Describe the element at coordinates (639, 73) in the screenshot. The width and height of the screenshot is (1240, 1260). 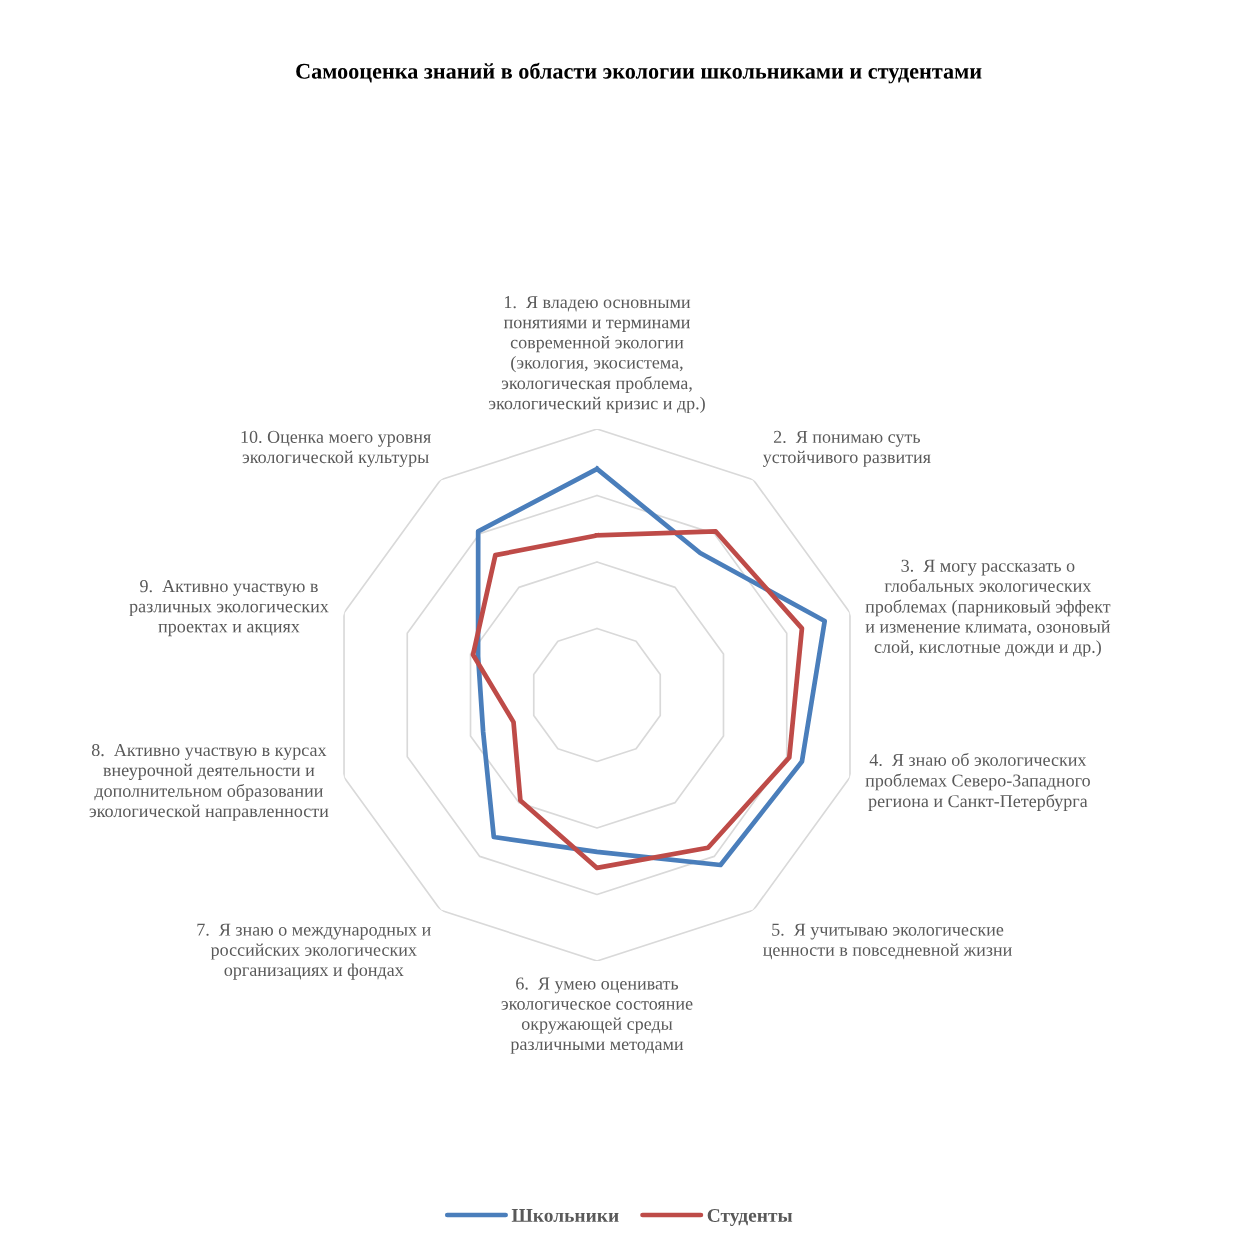
I see `chart-title: Самооценка знаний в области экологии школьниками и студентами` at that location.